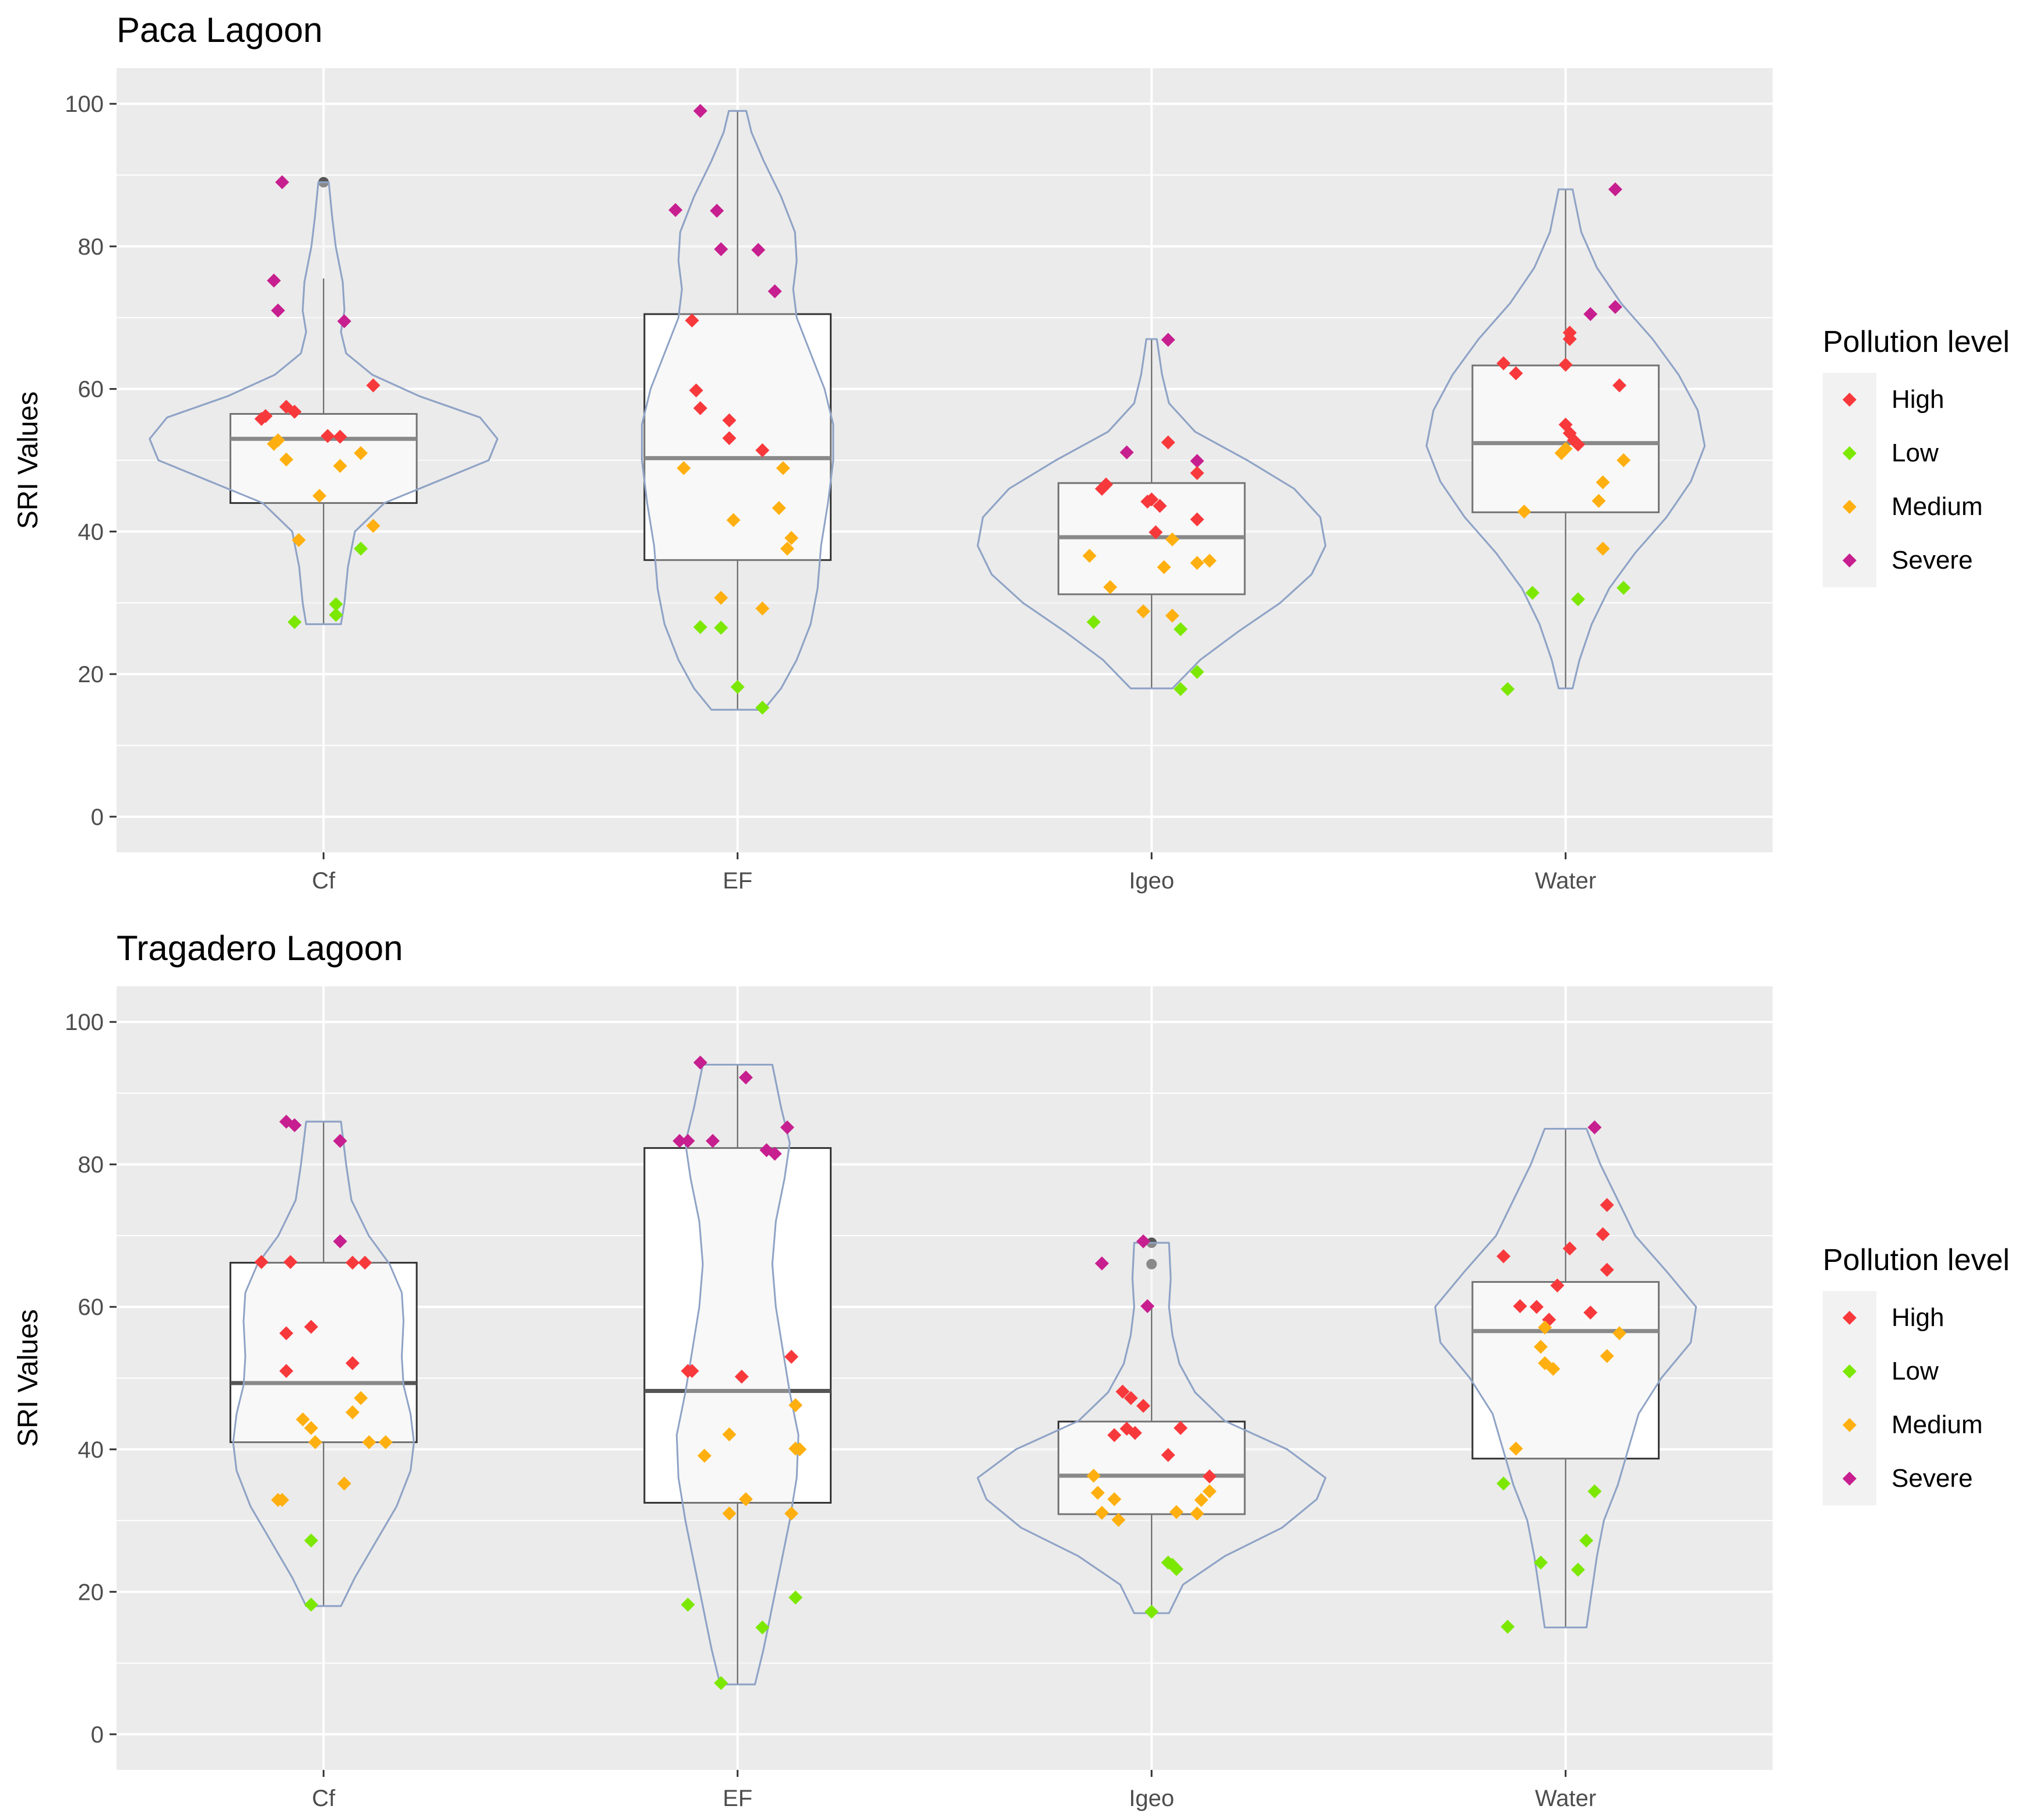 The height and width of the screenshot is (1820, 2036). Describe the element at coordinates (323, 1352) in the screenshot. I see `box-cf` at that location.